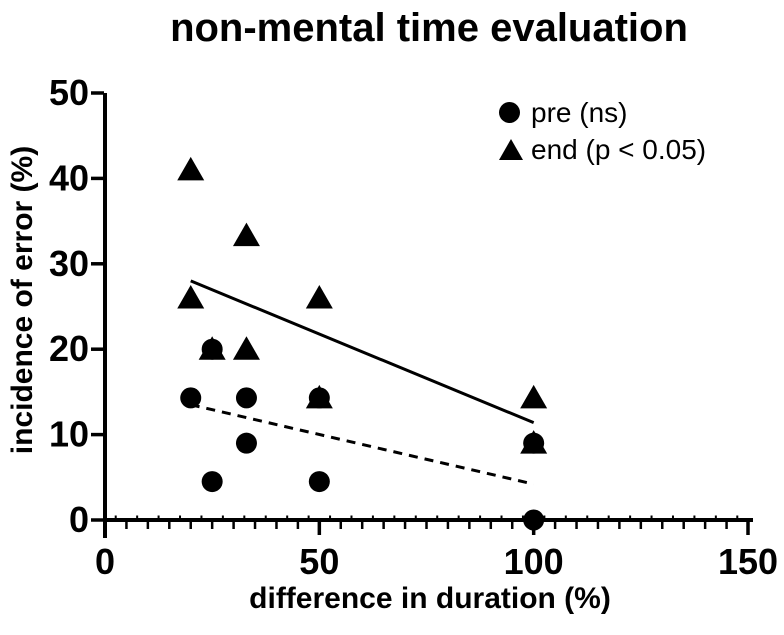 Image resolution: width=784 pixels, height=635 pixels. I want to click on legend-item-end: end (p < 0.05), so click(602, 149).